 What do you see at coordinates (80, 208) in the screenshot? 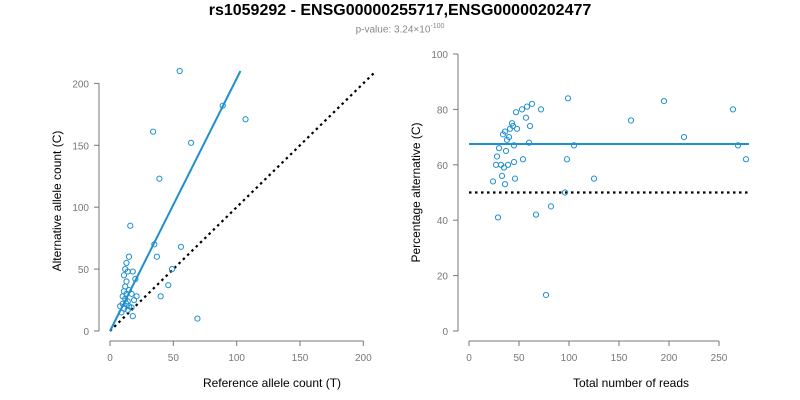
I see `panel1-y-tick-label: 100` at bounding box center [80, 208].